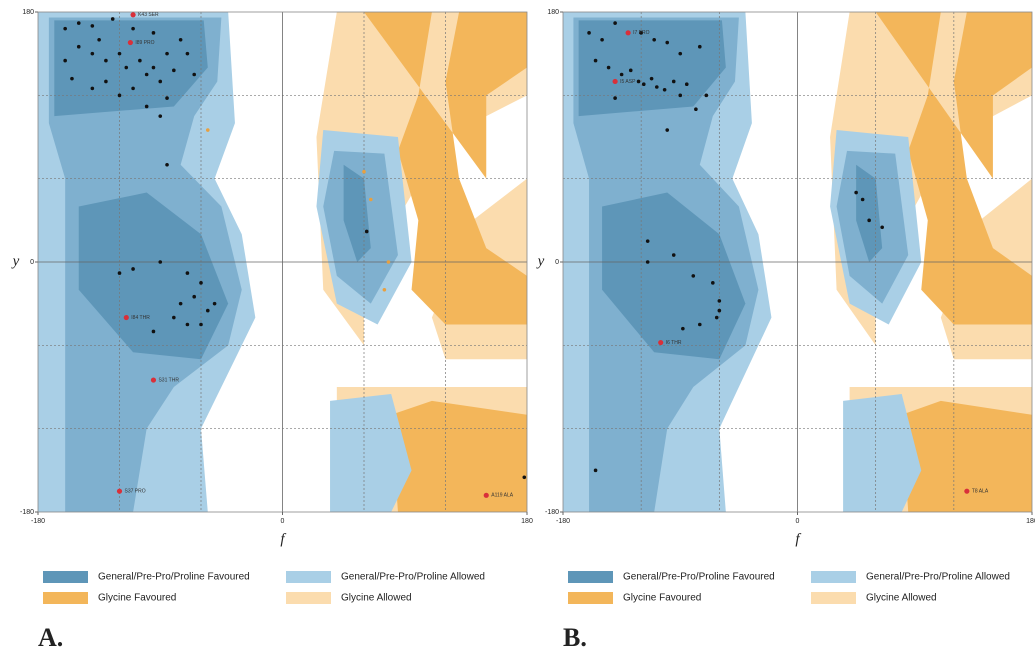 The width and height of the screenshot is (1035, 655). What do you see at coordinates (628, 82) in the screenshot?
I see `residue-label: I5 ASP` at bounding box center [628, 82].